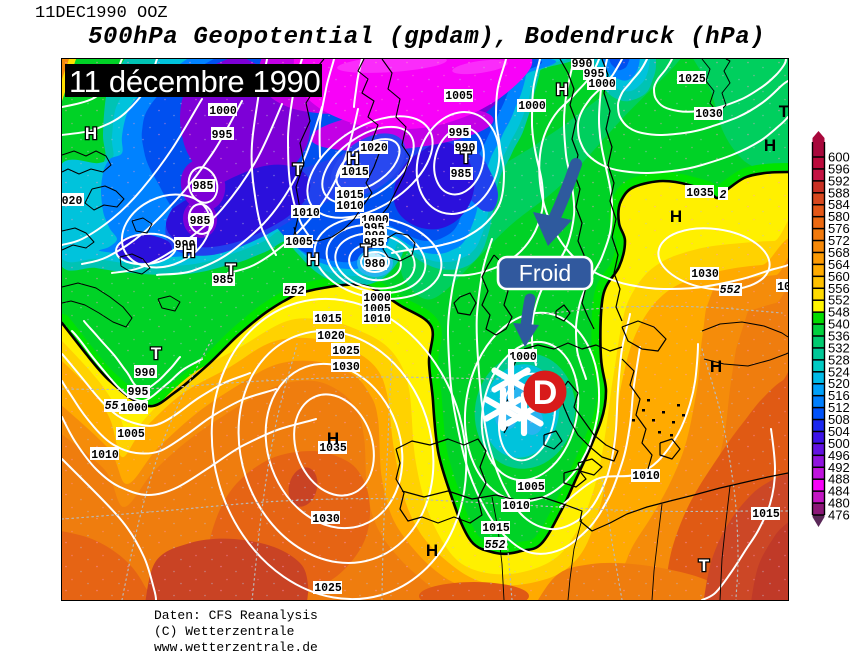 The image size is (850, 657). Describe the element at coordinates (839, 324) in the screenshot. I see `svg-text: 540` at that location.